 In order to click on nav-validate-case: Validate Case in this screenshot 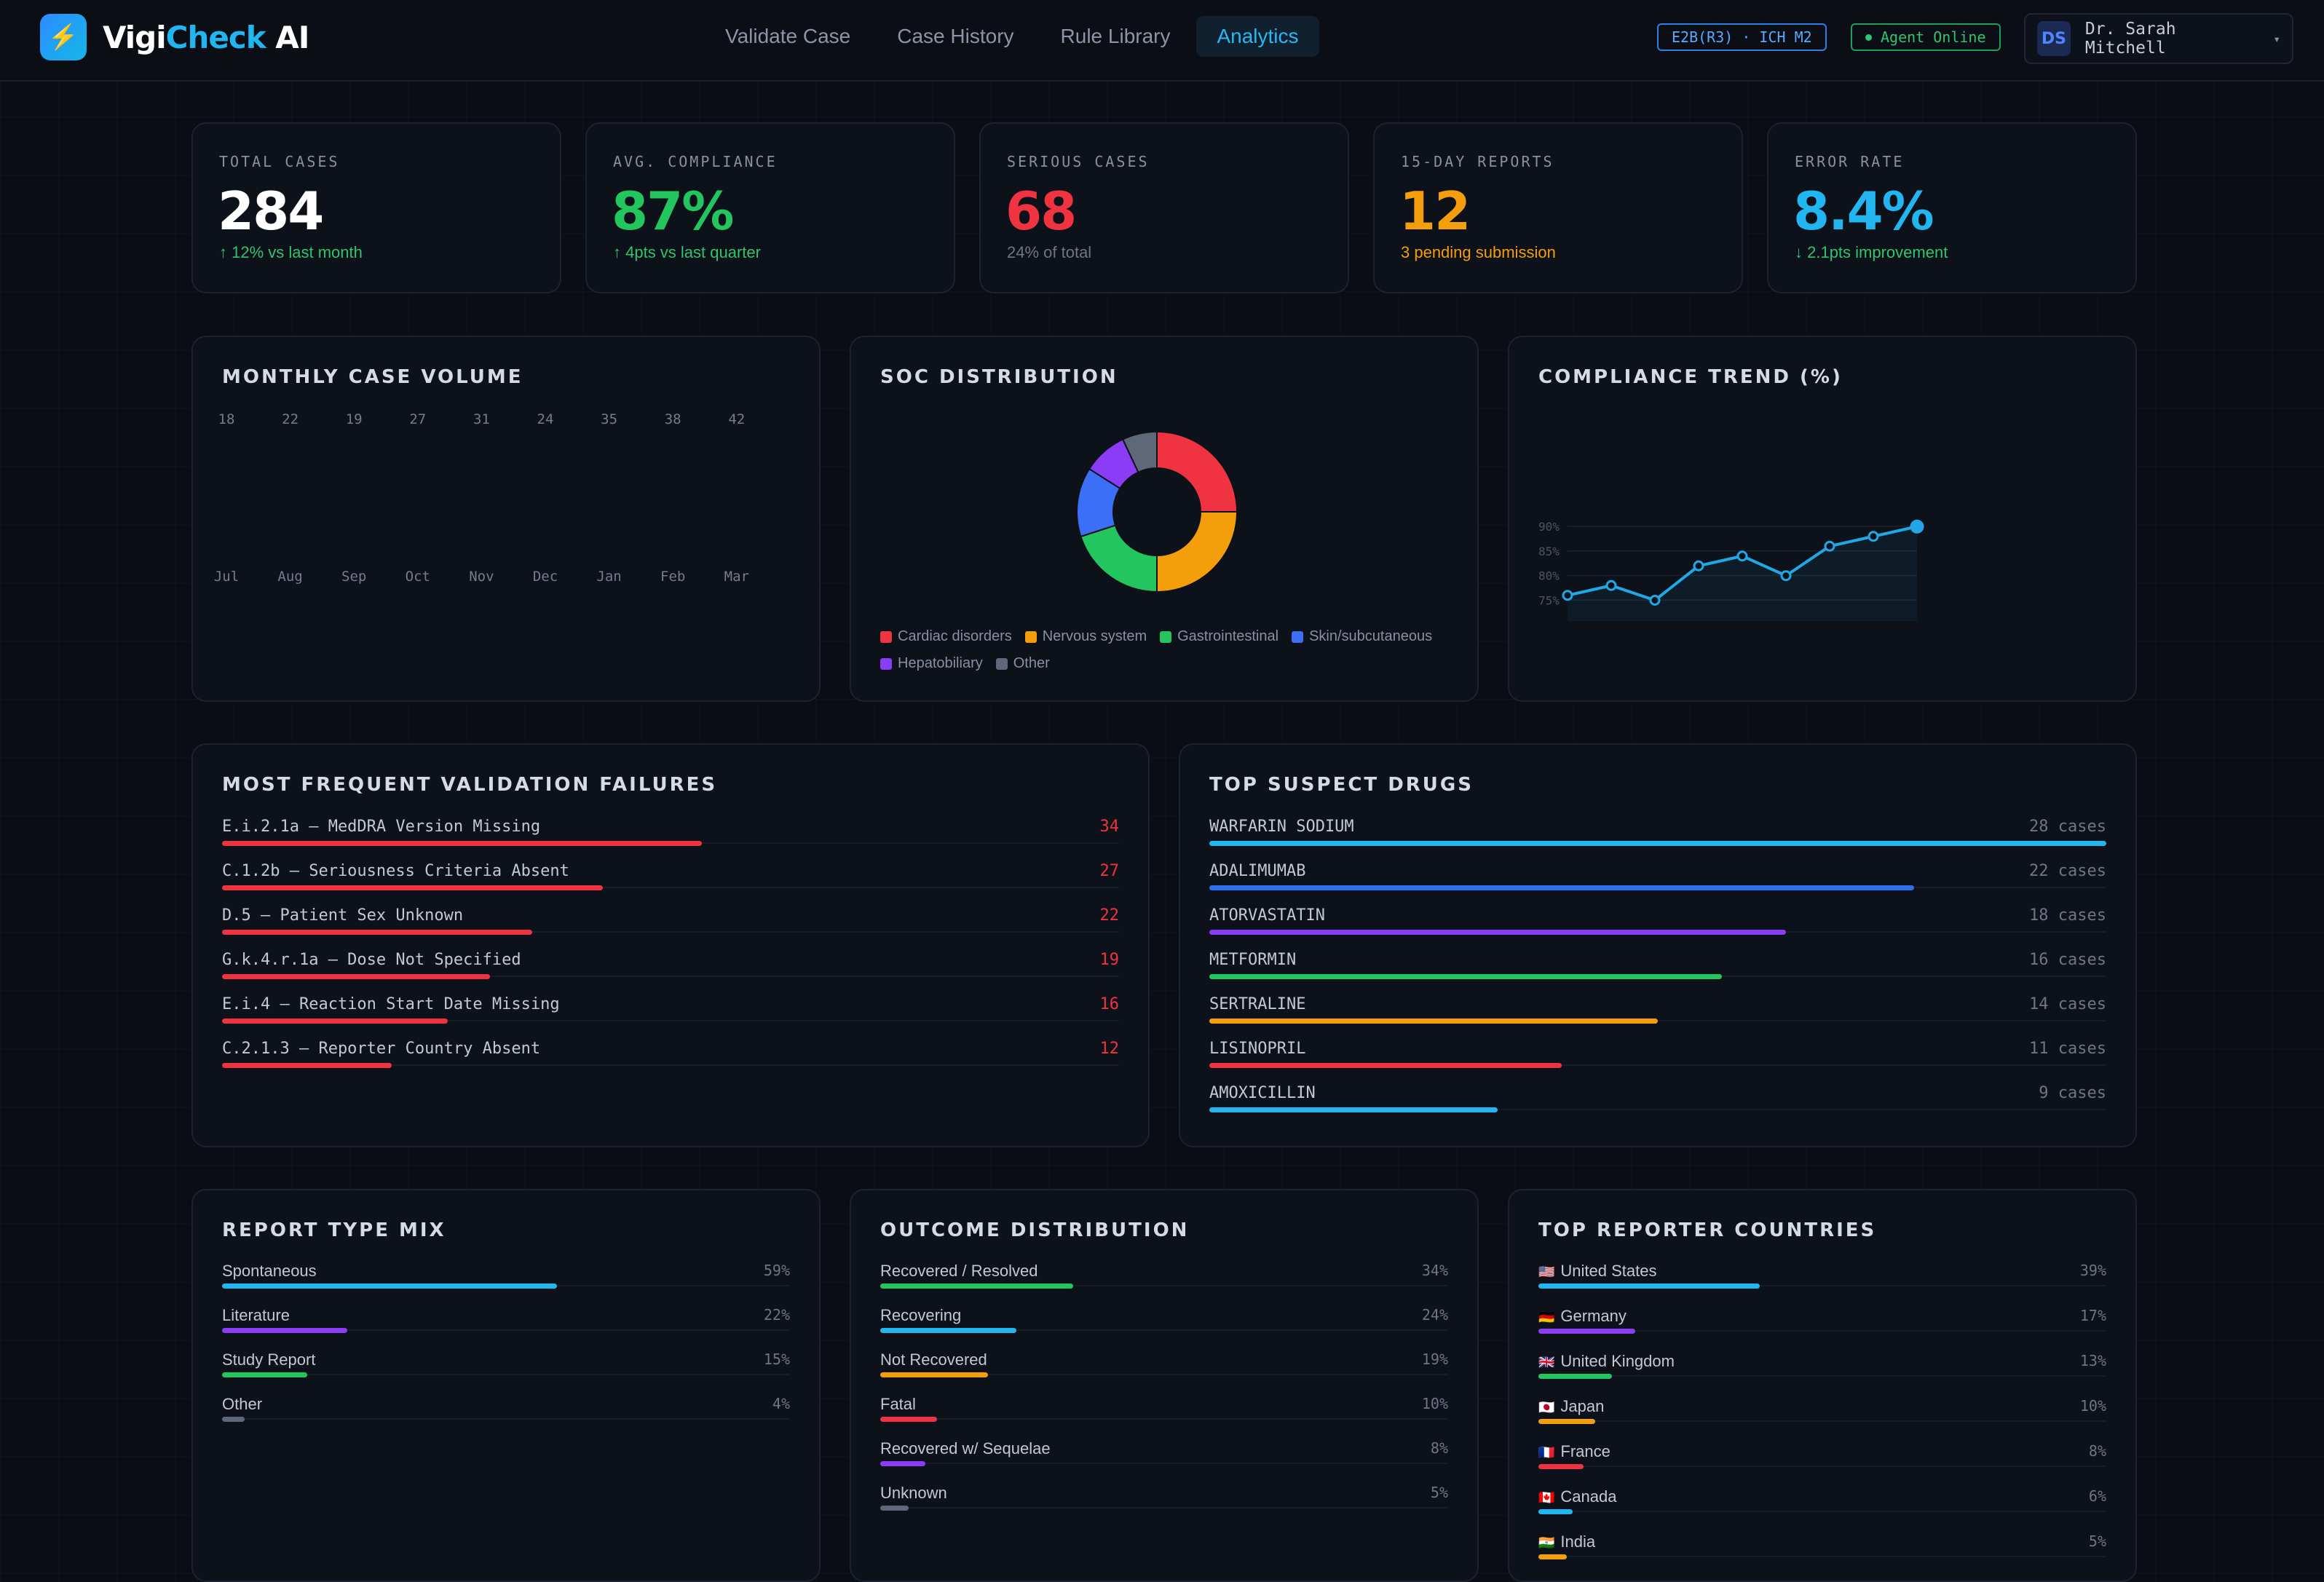, I will do `click(788, 36)`.